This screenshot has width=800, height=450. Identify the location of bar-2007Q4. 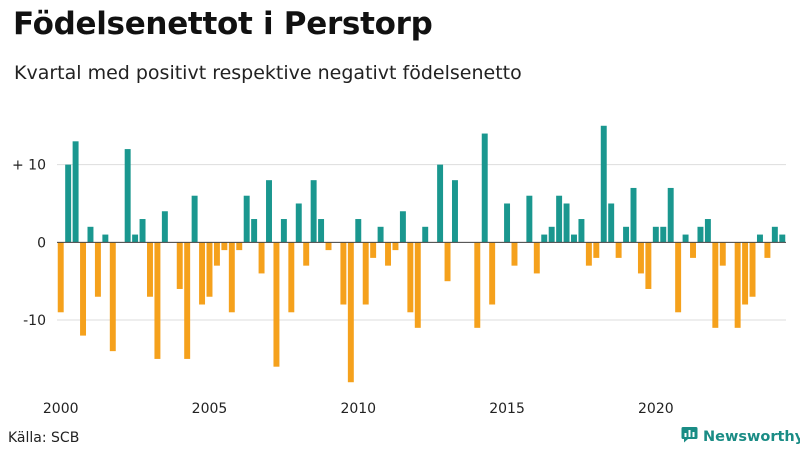
(291, 277).